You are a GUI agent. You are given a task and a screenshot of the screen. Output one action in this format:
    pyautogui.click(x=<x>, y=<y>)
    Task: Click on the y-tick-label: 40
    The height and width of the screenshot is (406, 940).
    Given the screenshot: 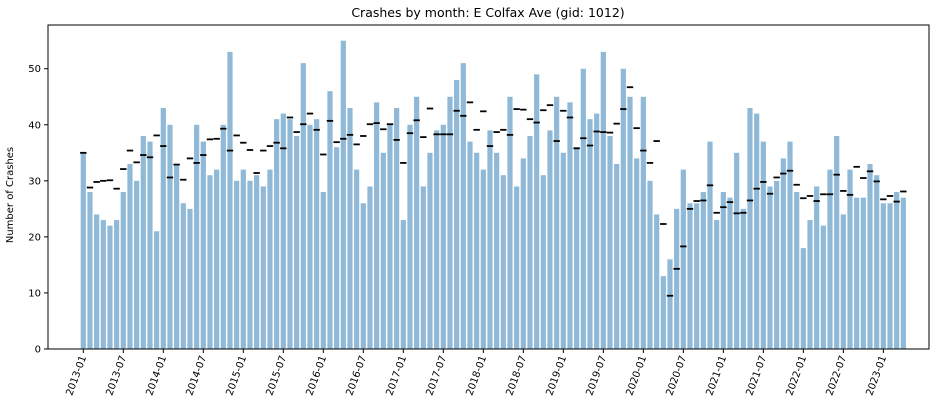 What is the action you would take?
    pyautogui.click(x=34, y=125)
    